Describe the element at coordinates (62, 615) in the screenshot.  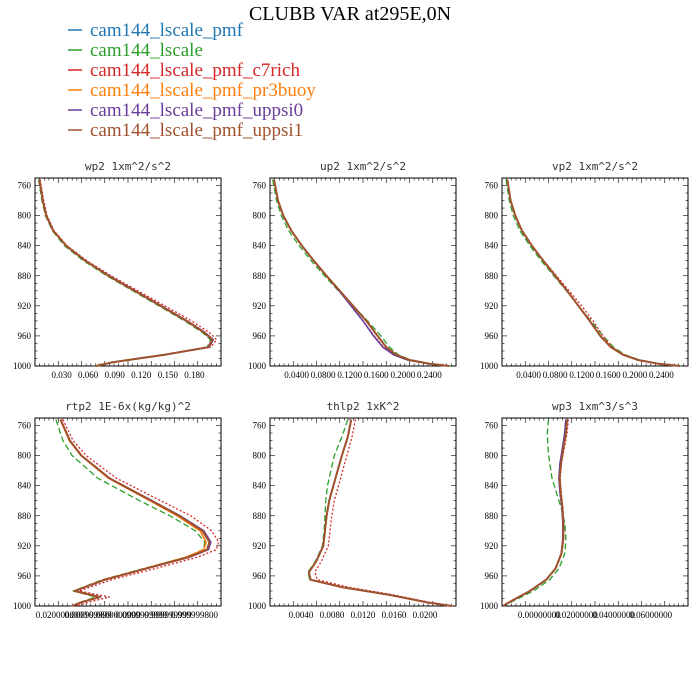
I see `x-tick-label: 0.0200000000` at that location.